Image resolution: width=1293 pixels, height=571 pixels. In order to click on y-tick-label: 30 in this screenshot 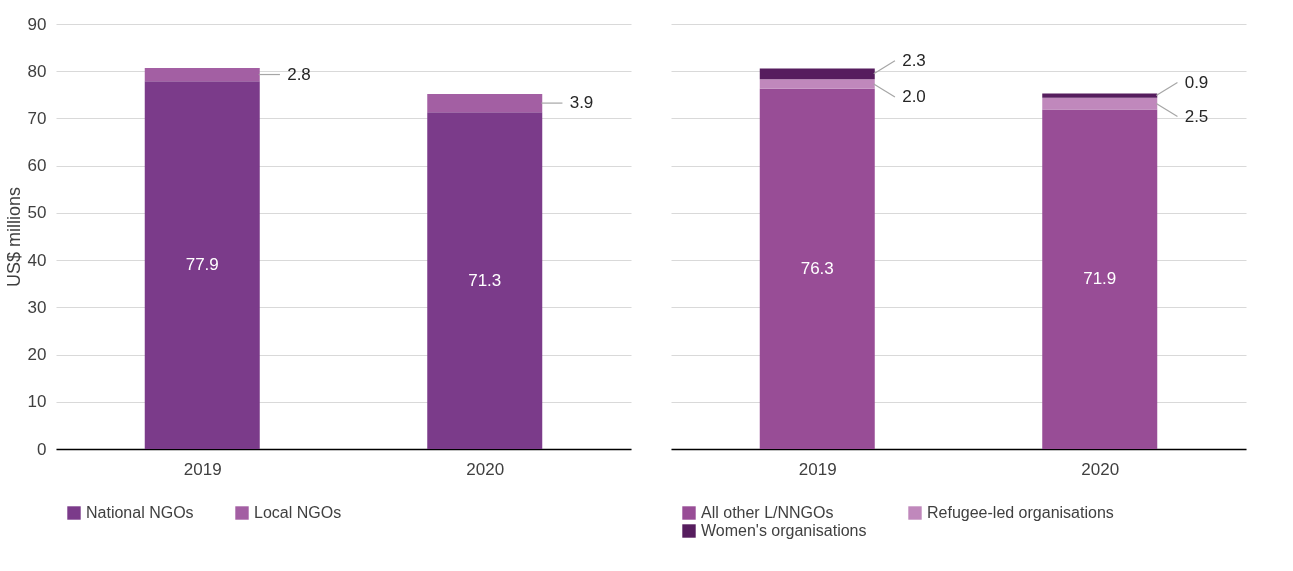, I will do `click(37, 307)`.